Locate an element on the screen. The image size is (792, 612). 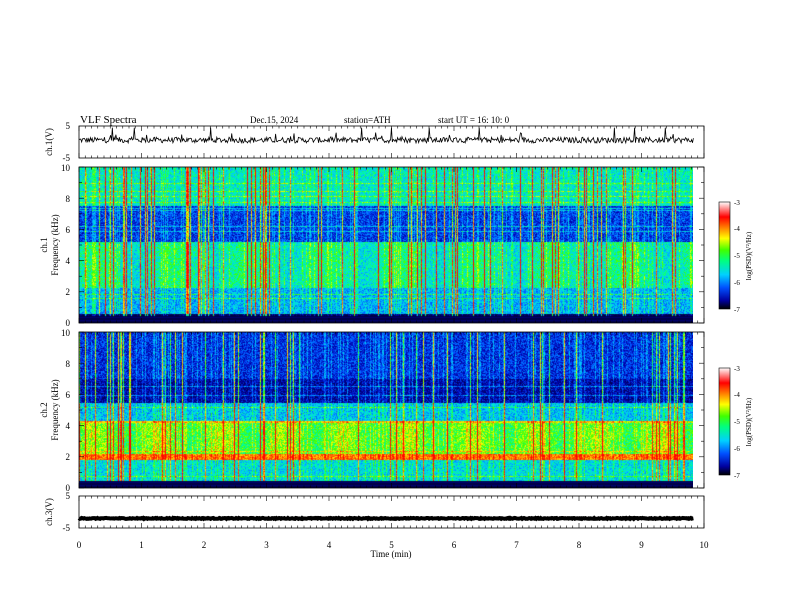
ch2-freq-tick-8: 8 is located at coordinates (68, 364).